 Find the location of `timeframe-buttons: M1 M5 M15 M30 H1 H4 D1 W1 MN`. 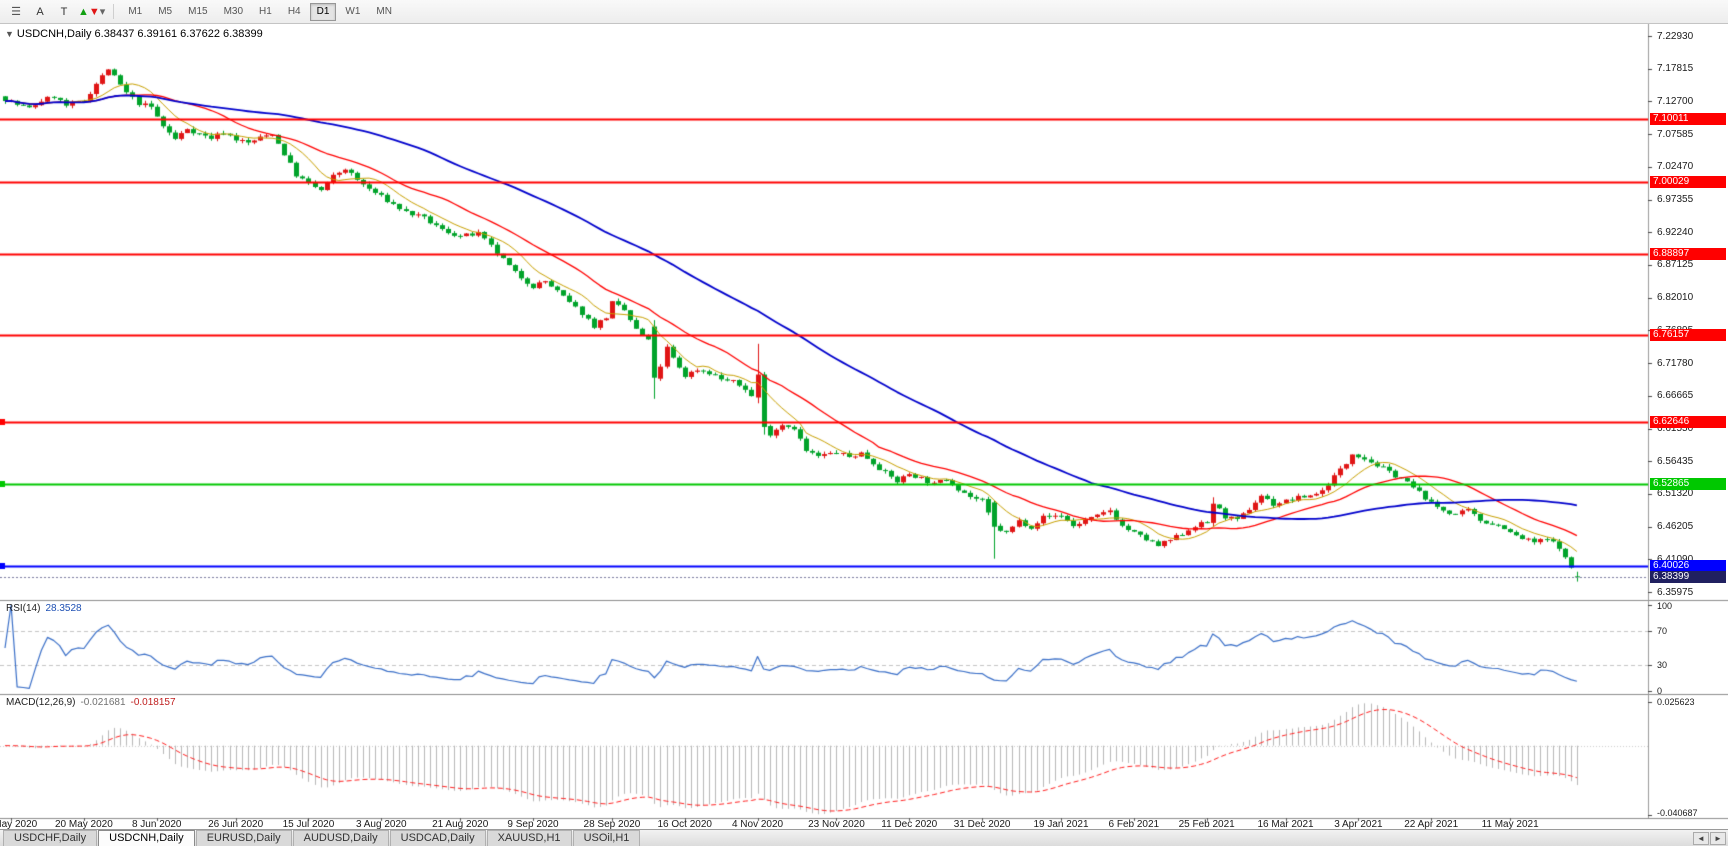

timeframe-buttons: M1 M5 M15 M30 H1 H4 D1 W1 MN is located at coordinates (260, 11).